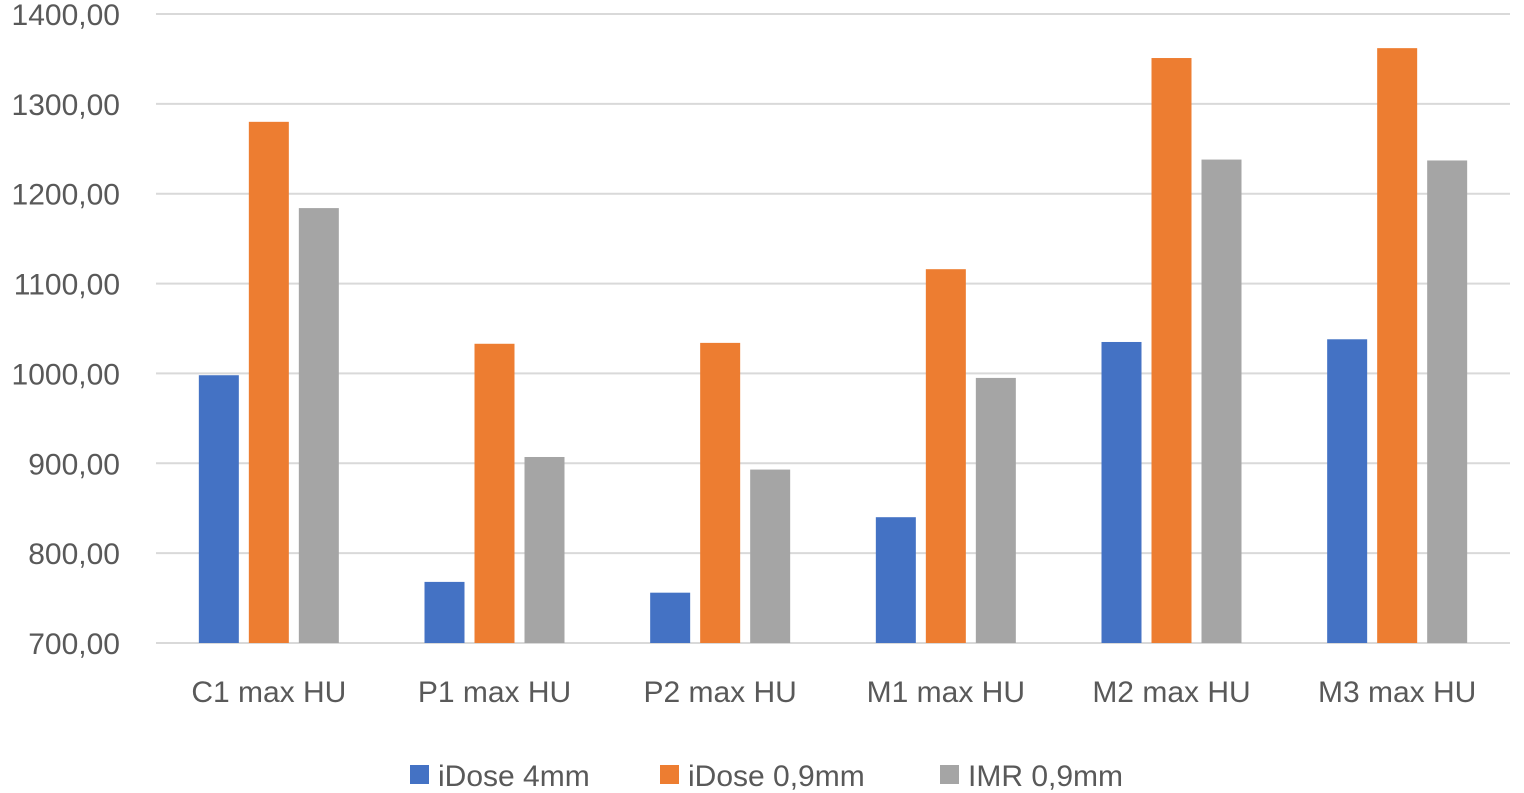 The height and width of the screenshot is (793, 1524). What do you see at coordinates (494, 493) in the screenshot?
I see `bar-idose-0-9mm-p1-max-hu` at bounding box center [494, 493].